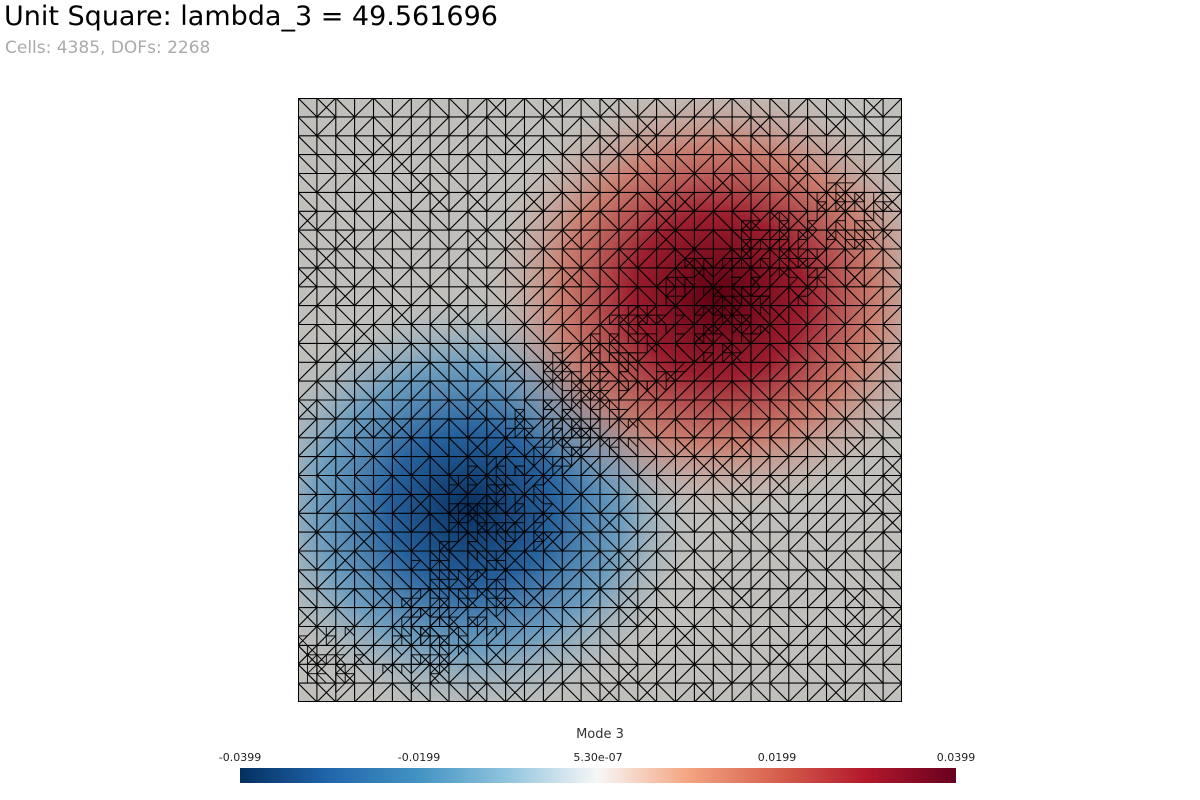 The image size is (1200, 800). I want to click on plot-title: Unit Square: lambda_3 = 49.561696, so click(251, 16).